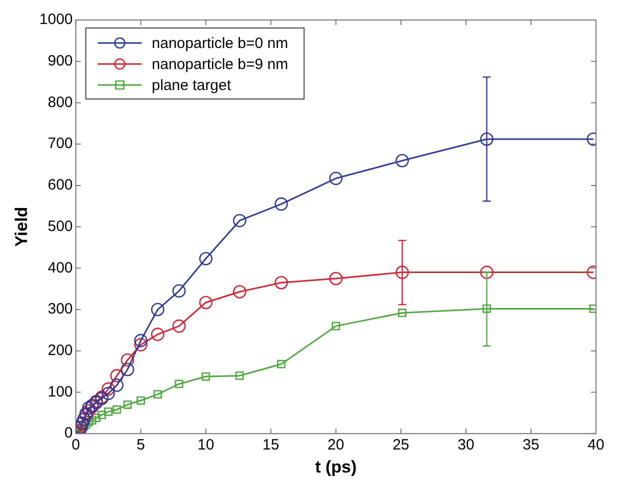 The height and width of the screenshot is (487, 618). What do you see at coordinates (60, 143) in the screenshot?
I see `y-tick-label: 700` at bounding box center [60, 143].